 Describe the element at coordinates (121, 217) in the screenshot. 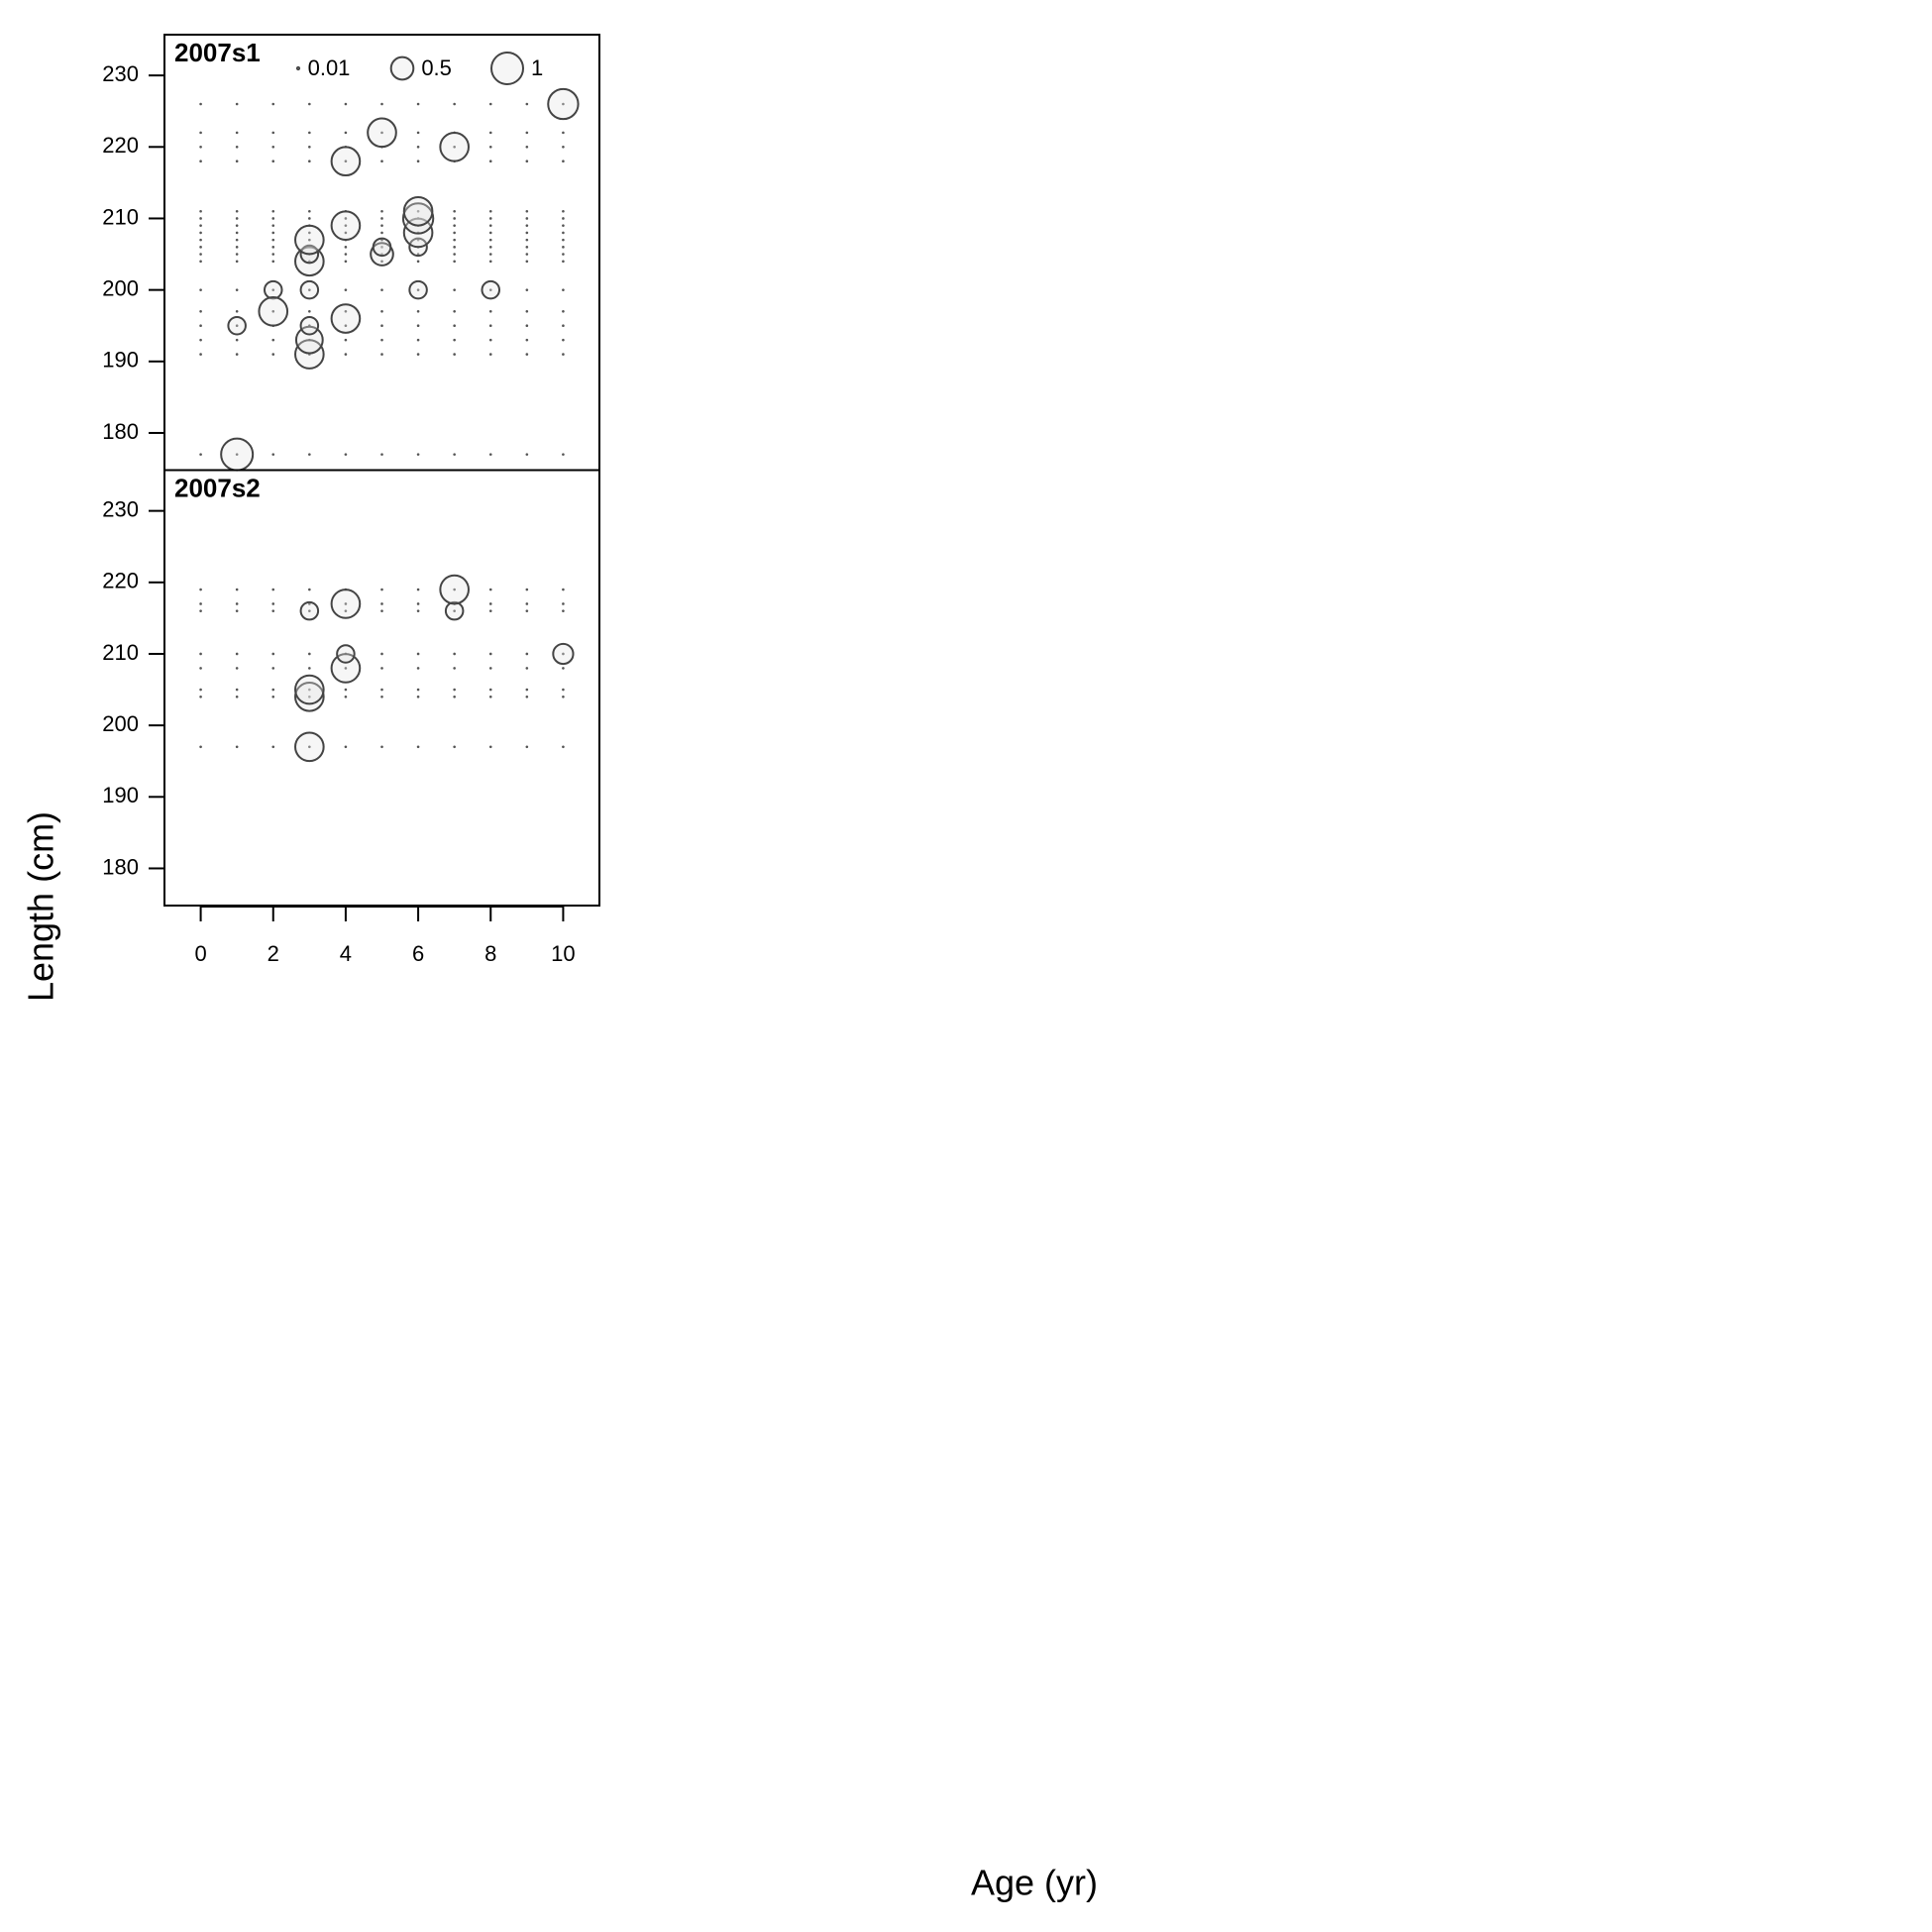

I see `y-tick-label: 210` at that location.